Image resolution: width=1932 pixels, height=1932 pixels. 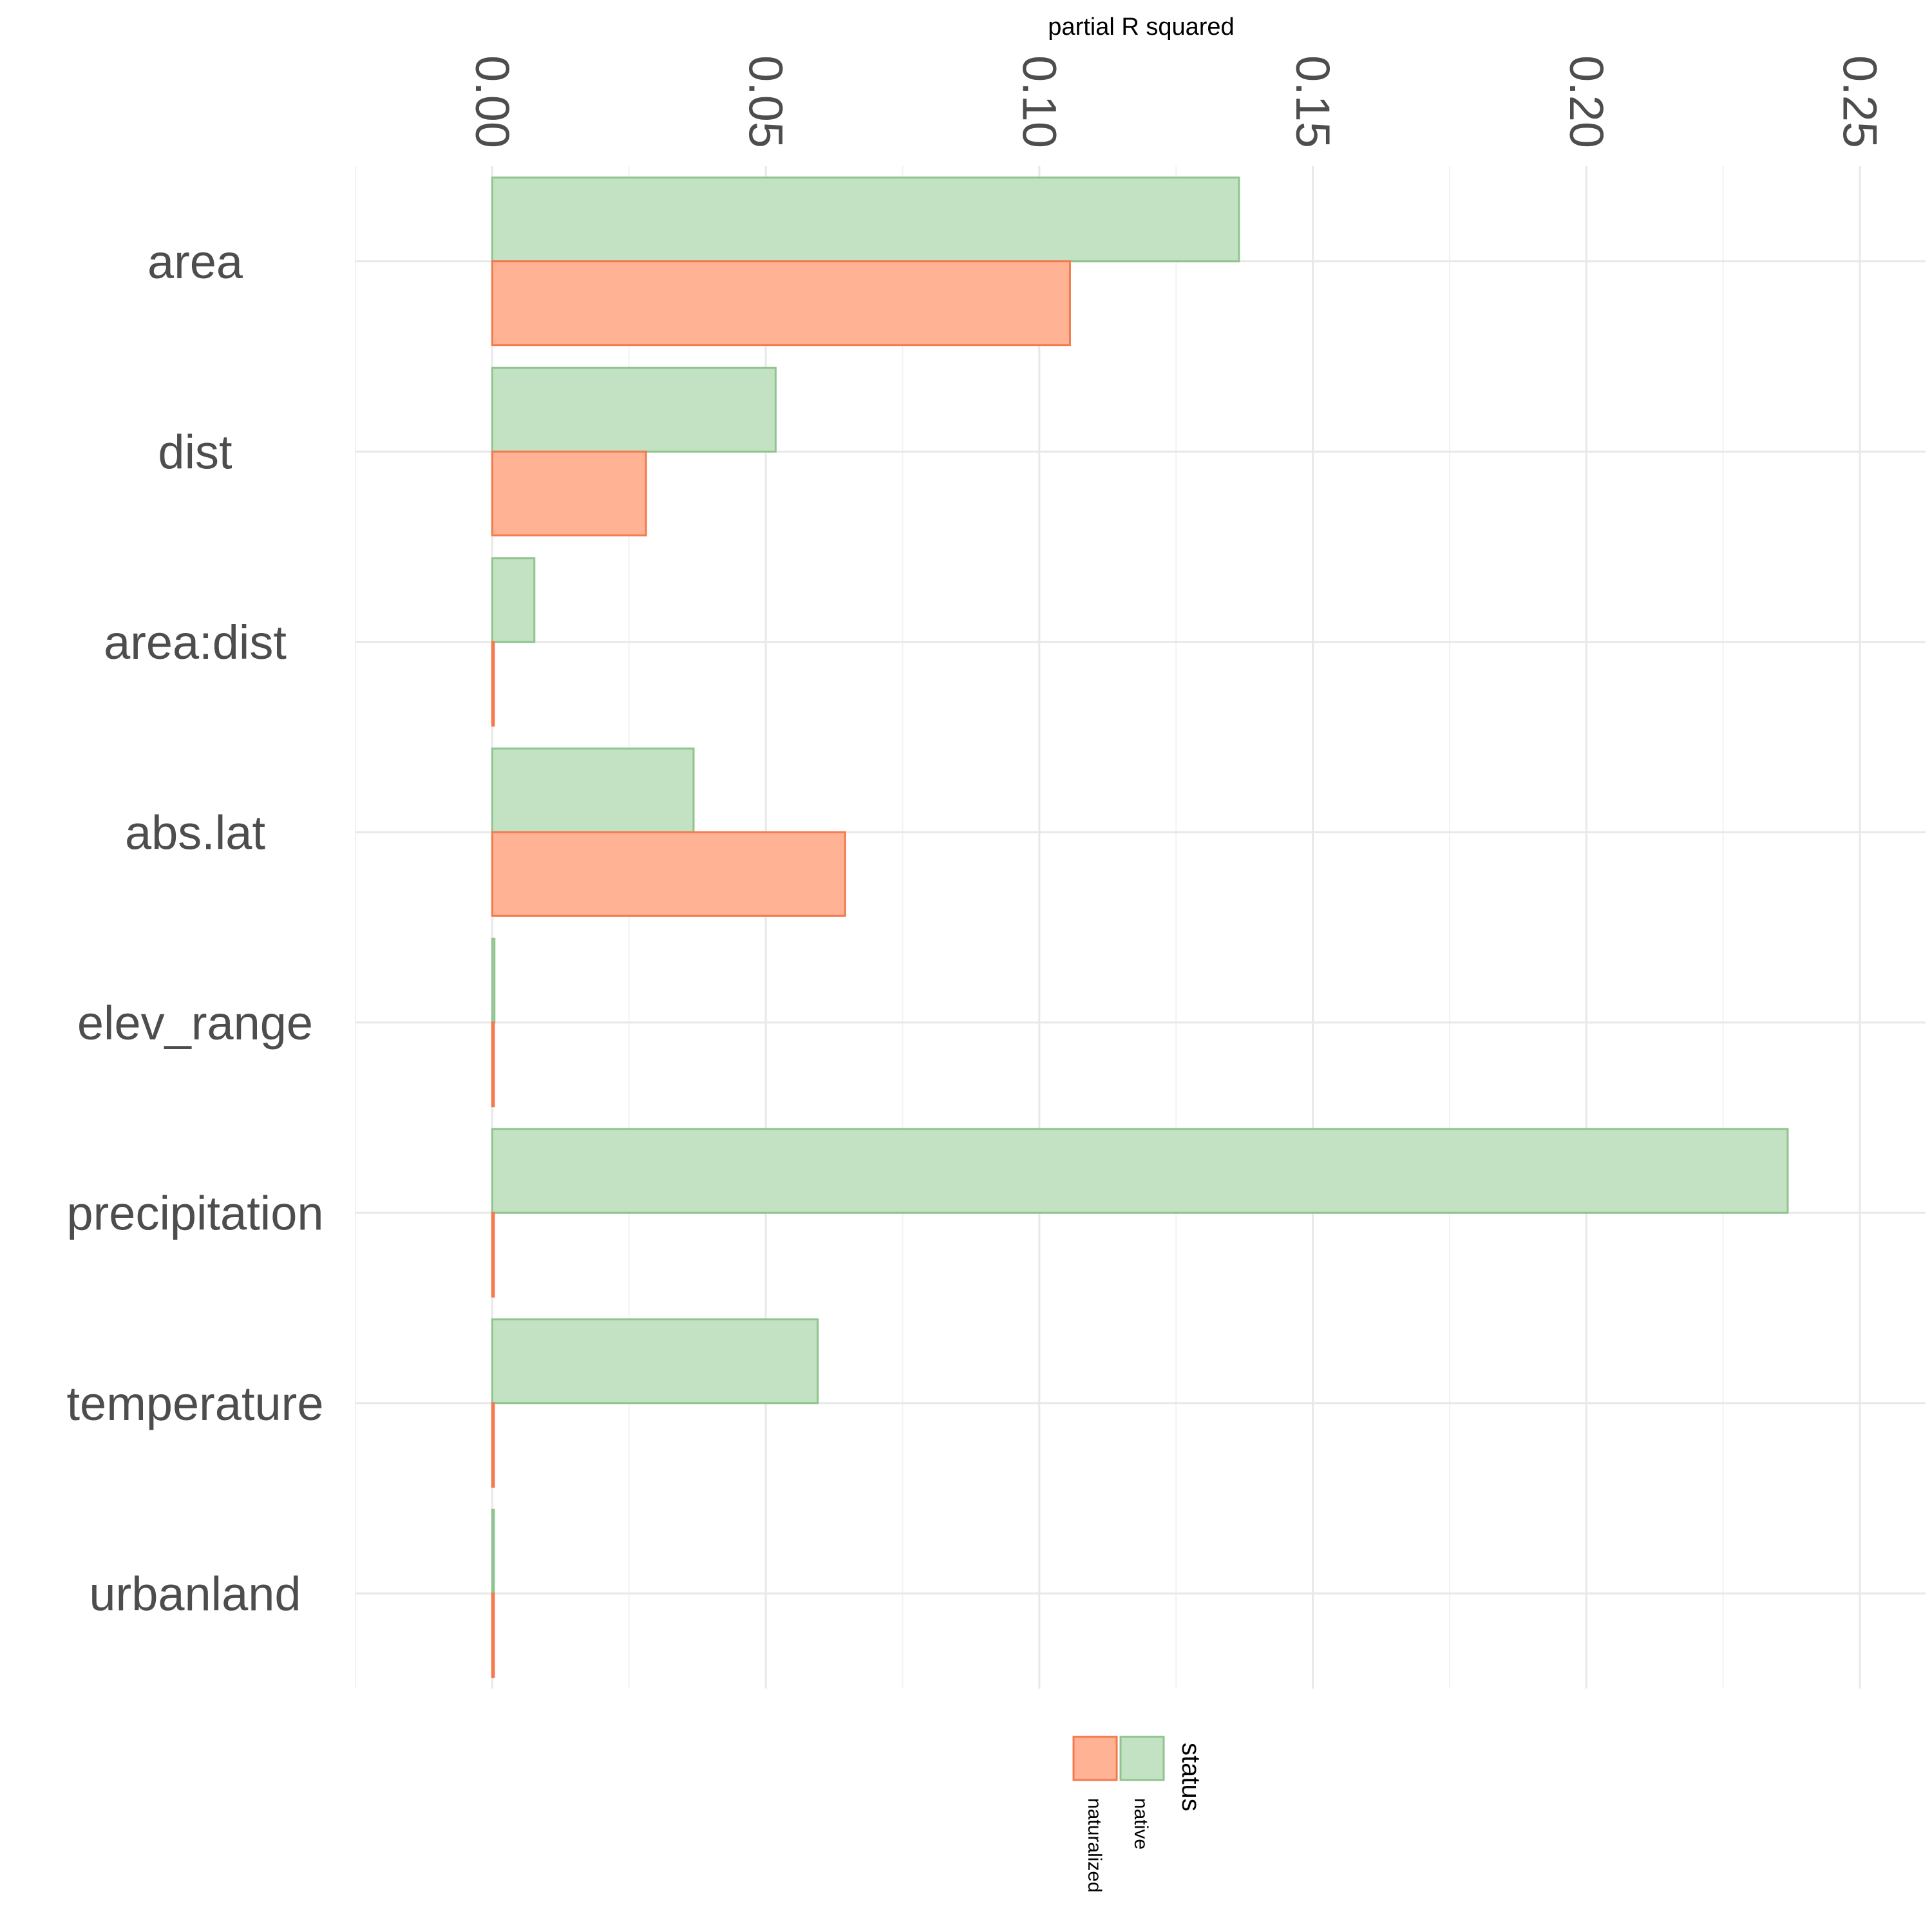 I want to click on x-tick-label: 0.05, so click(x=766, y=101).